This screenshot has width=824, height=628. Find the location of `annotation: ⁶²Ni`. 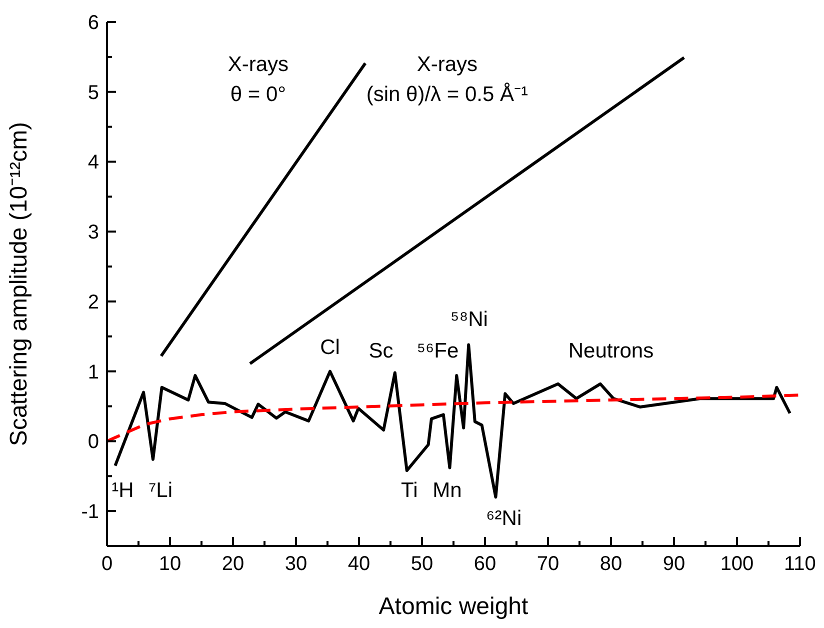

annotation: ⁶²Ni is located at coordinates (504, 518).